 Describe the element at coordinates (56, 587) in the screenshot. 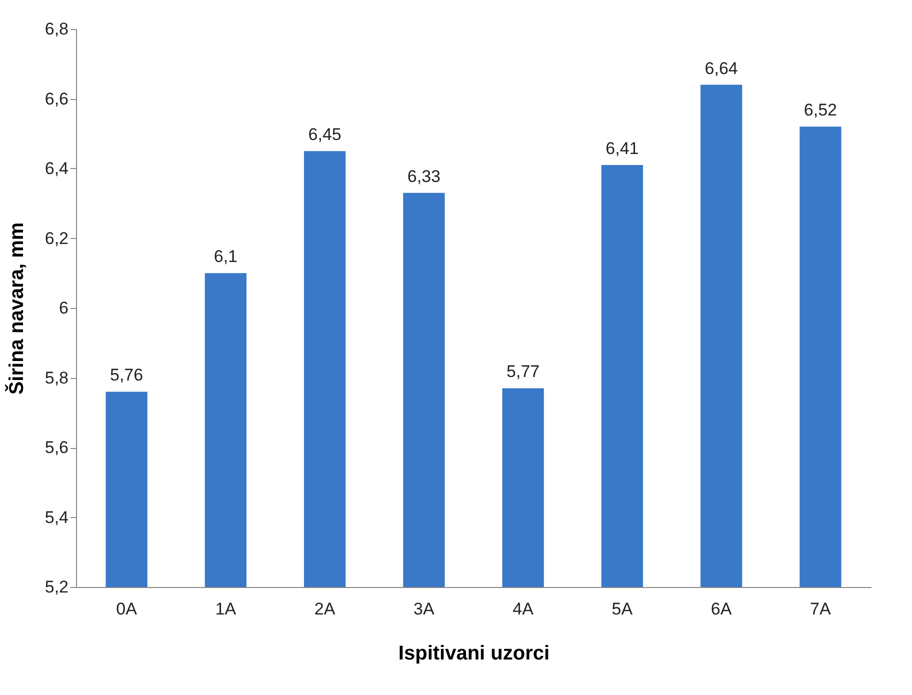

I see `y-tick-label: 5,2` at that location.